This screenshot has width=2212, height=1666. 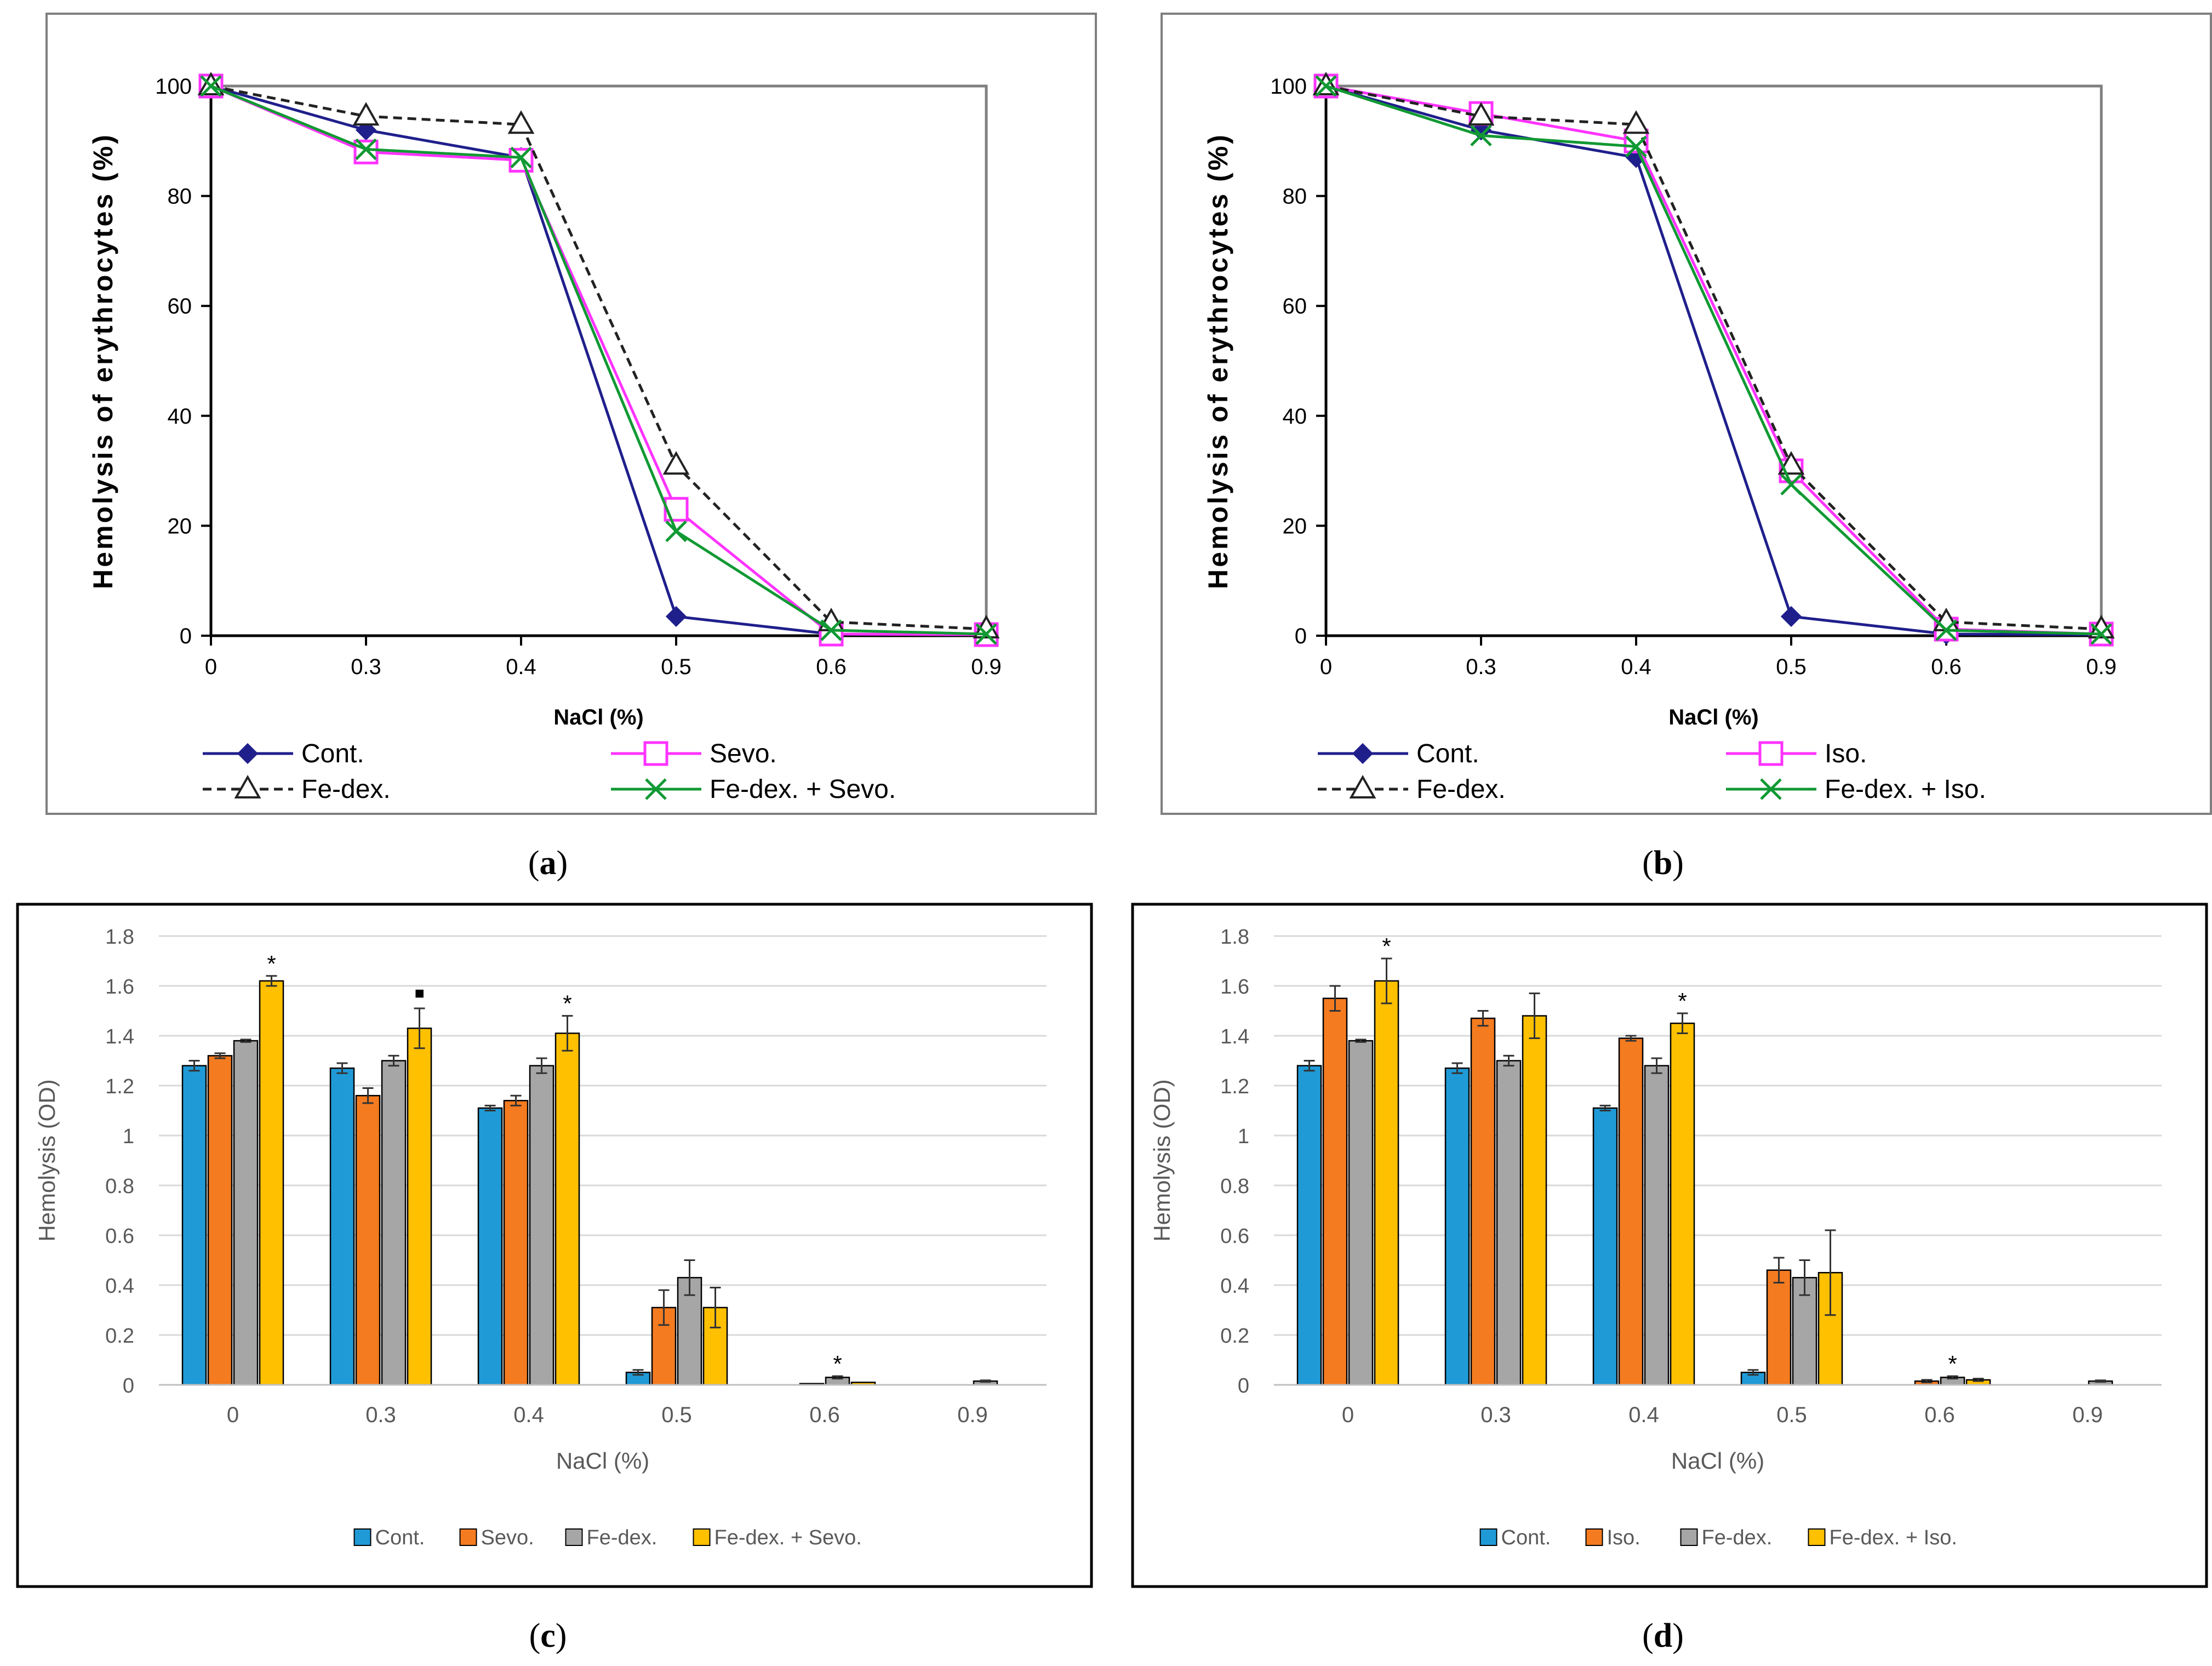 What do you see at coordinates (120, 1036) in the screenshot?
I see `y-tick-label-c-7: 1.4` at bounding box center [120, 1036].